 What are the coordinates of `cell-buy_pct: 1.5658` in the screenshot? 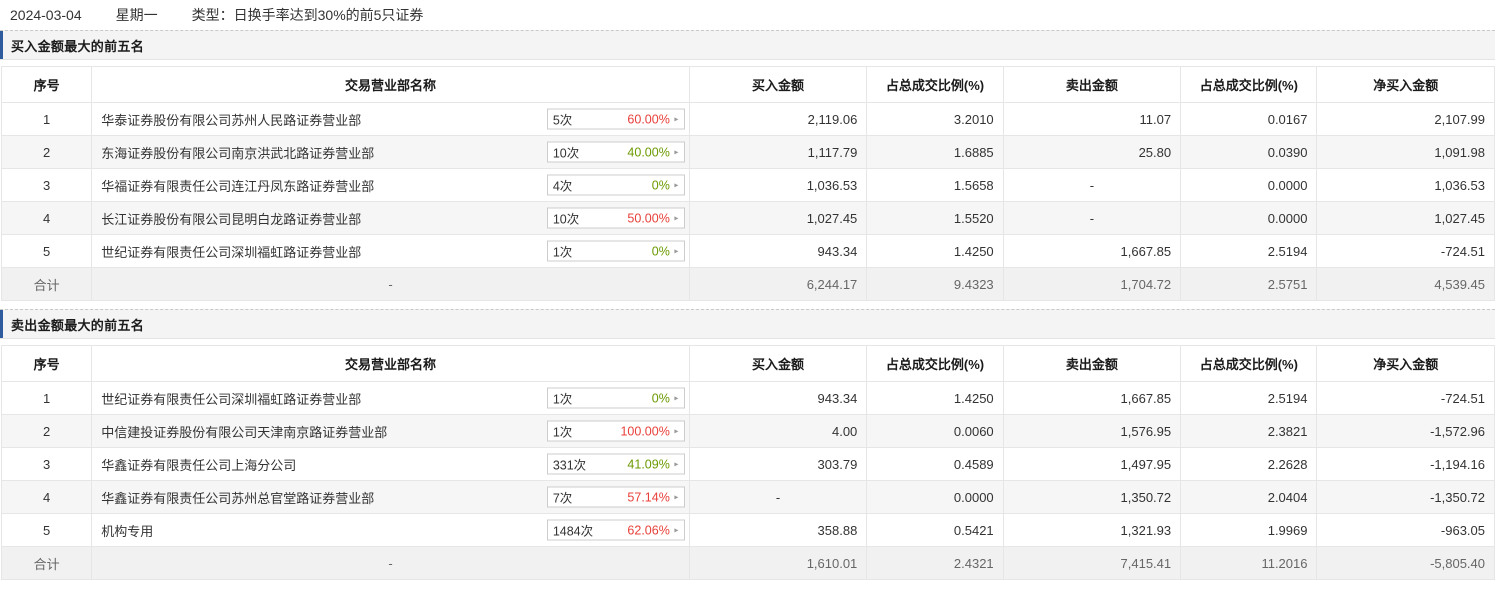 It's located at (935, 185).